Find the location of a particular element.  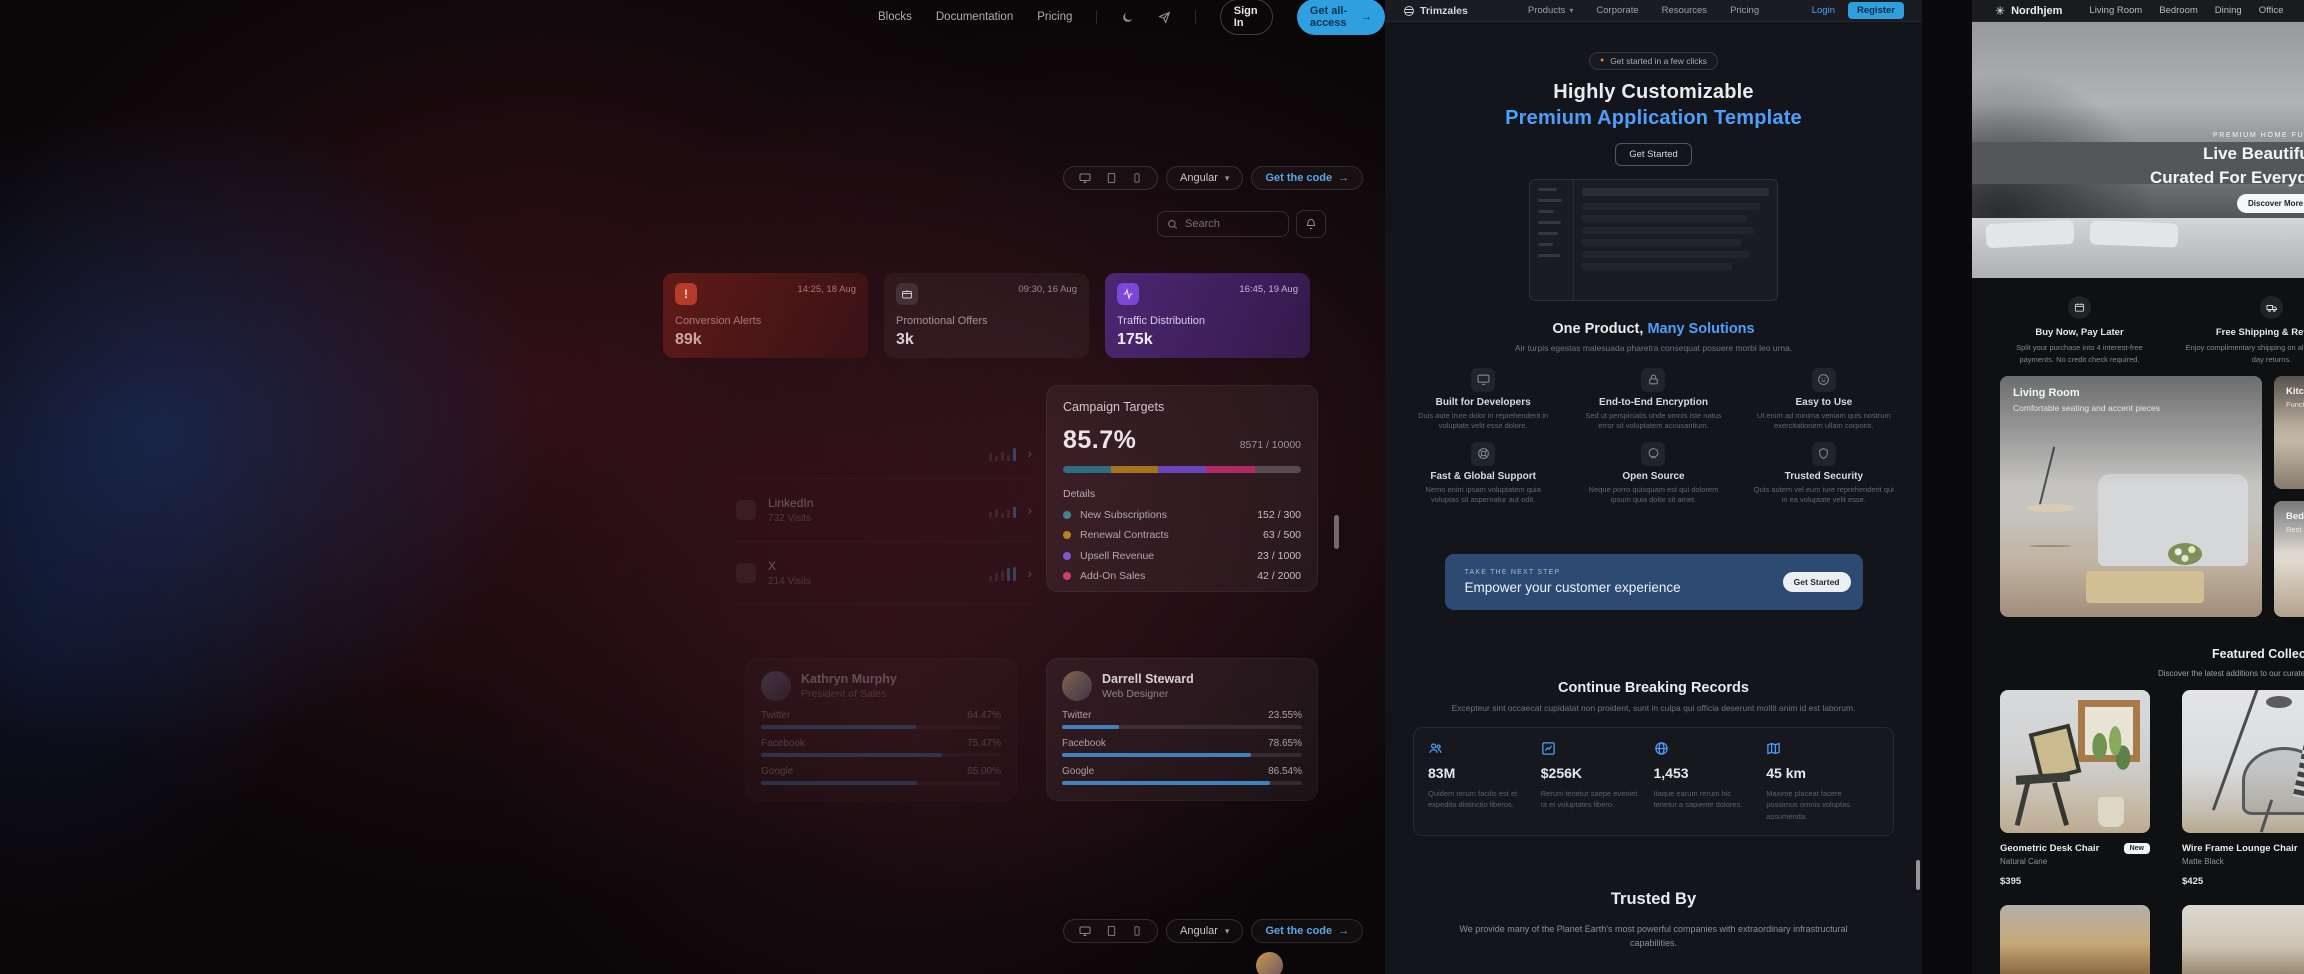

search-input: Search is located at coordinates (1223, 224).